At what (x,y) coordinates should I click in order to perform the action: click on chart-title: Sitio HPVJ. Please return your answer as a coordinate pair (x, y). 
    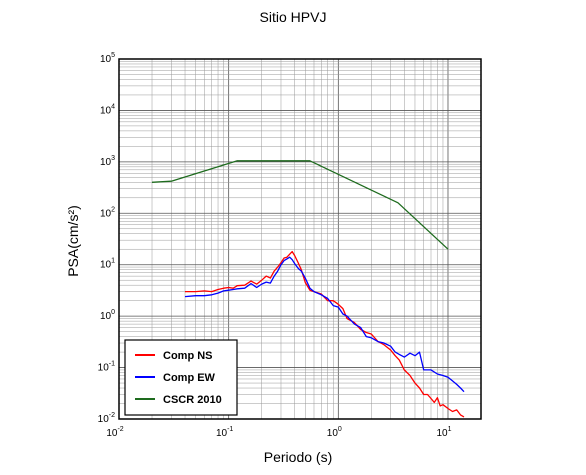
    Looking at the image, I should click on (293, 17).